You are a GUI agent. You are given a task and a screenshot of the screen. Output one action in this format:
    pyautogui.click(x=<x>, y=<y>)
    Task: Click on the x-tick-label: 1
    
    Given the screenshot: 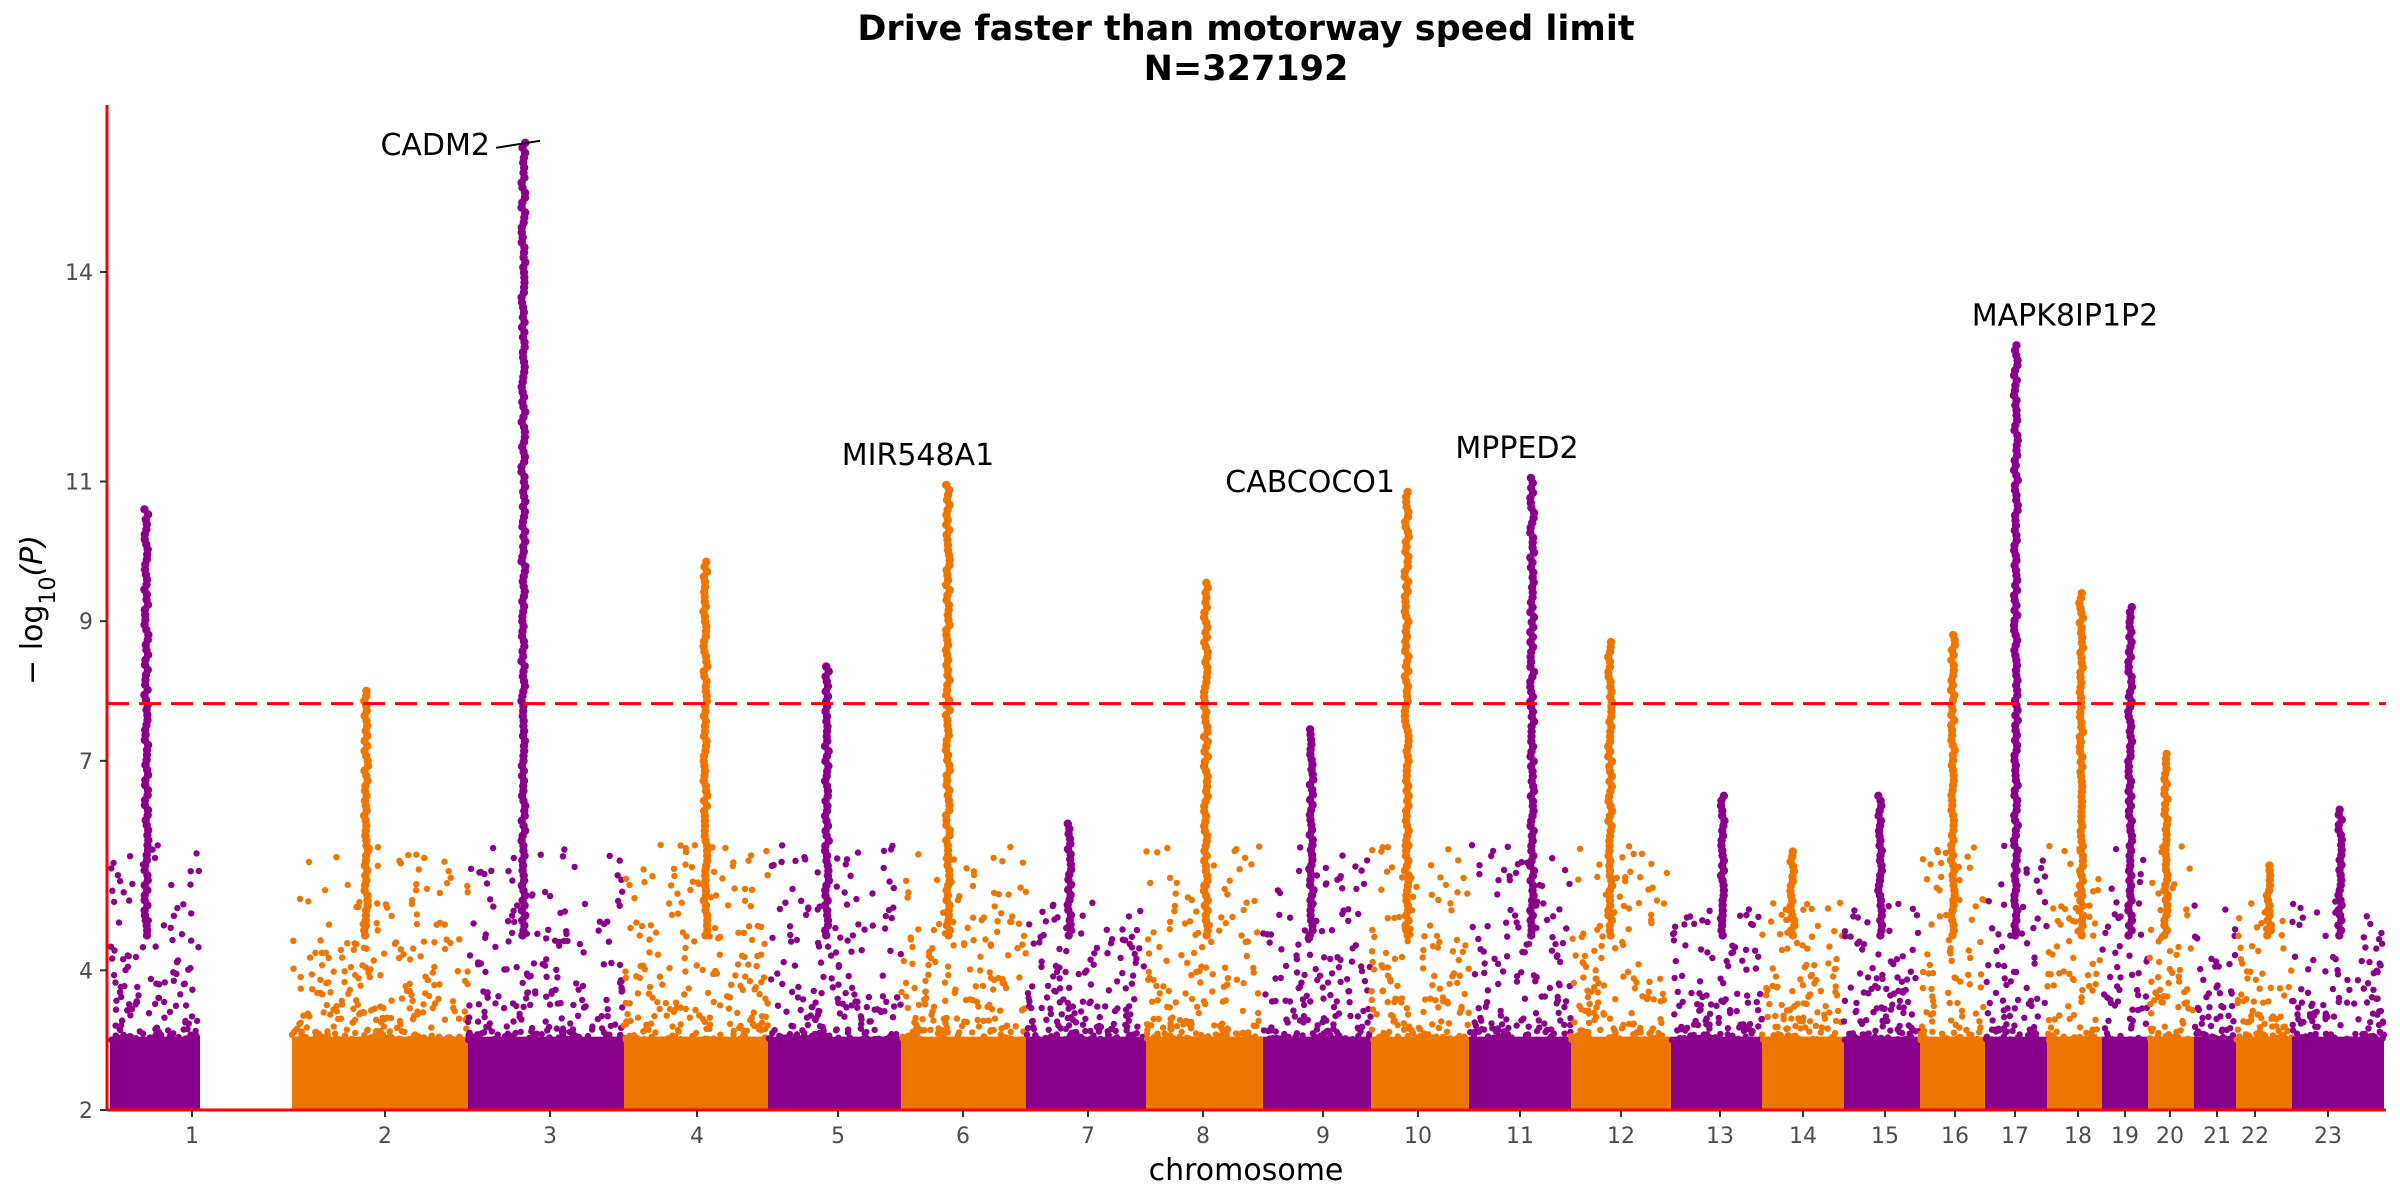 What is the action you would take?
    pyautogui.click(x=192, y=1136)
    